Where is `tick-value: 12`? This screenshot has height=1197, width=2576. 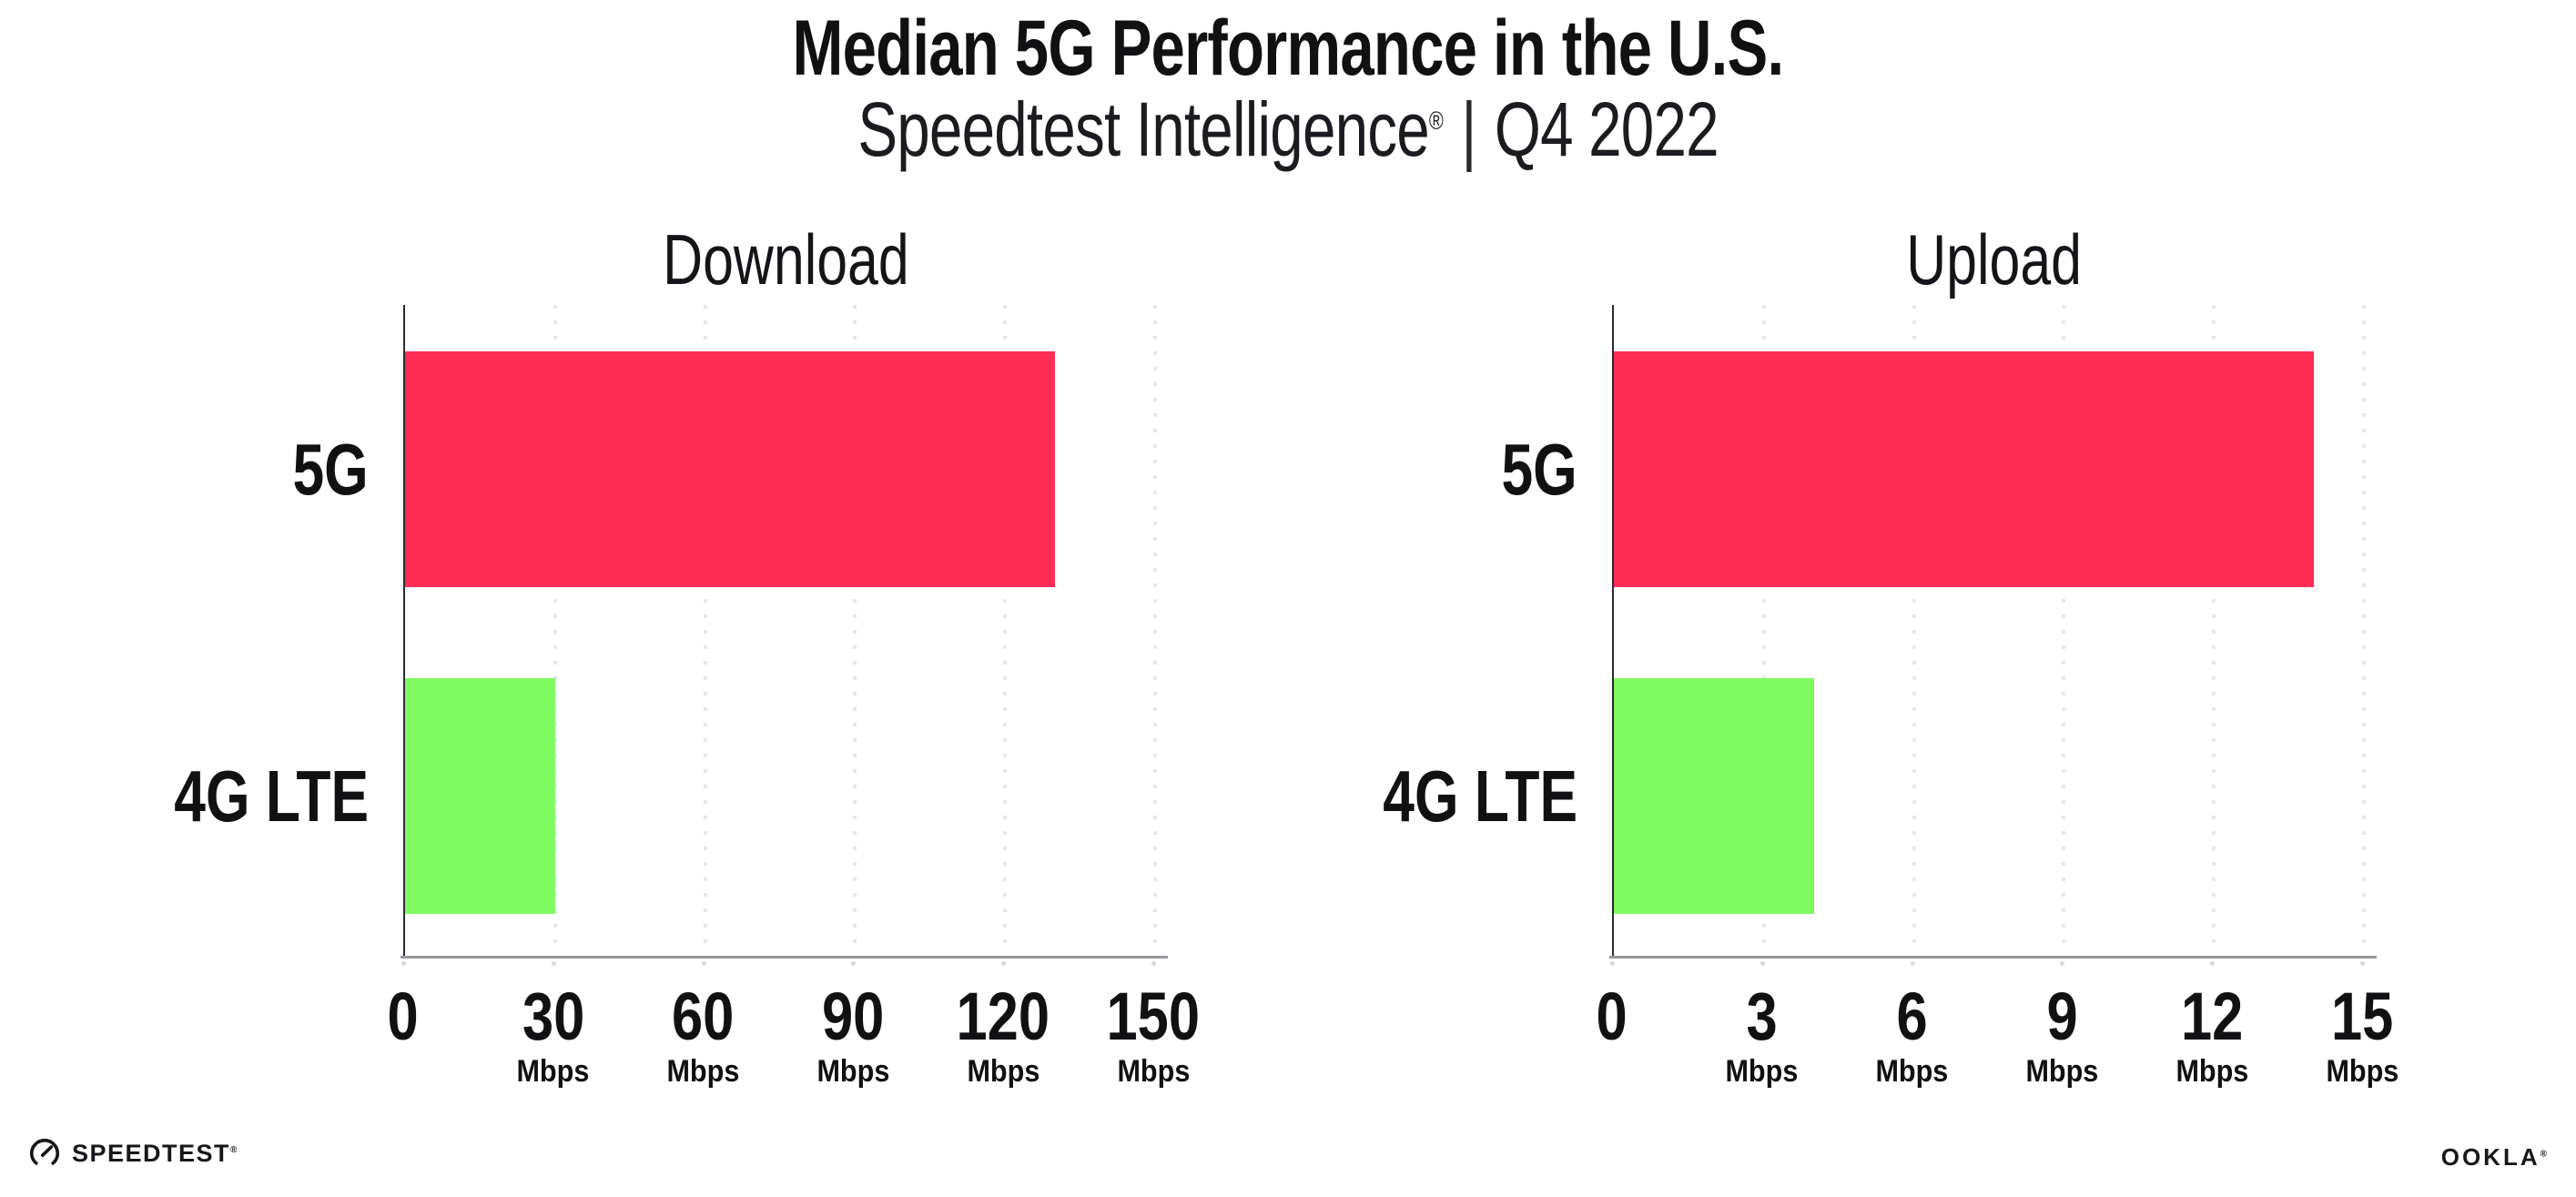
tick-value: 12 is located at coordinates (2212, 1017).